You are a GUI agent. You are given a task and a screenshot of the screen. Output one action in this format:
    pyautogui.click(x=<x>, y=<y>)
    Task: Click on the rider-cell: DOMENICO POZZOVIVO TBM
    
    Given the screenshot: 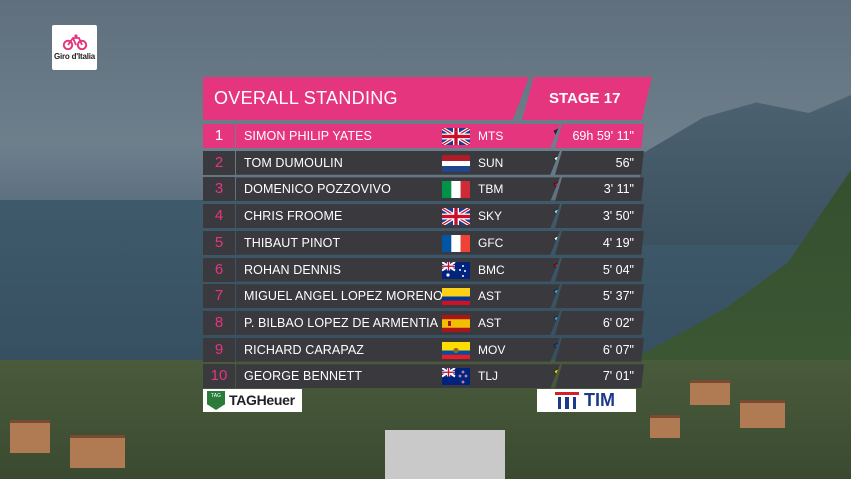 What is the action you would take?
    pyautogui.click(x=398, y=189)
    